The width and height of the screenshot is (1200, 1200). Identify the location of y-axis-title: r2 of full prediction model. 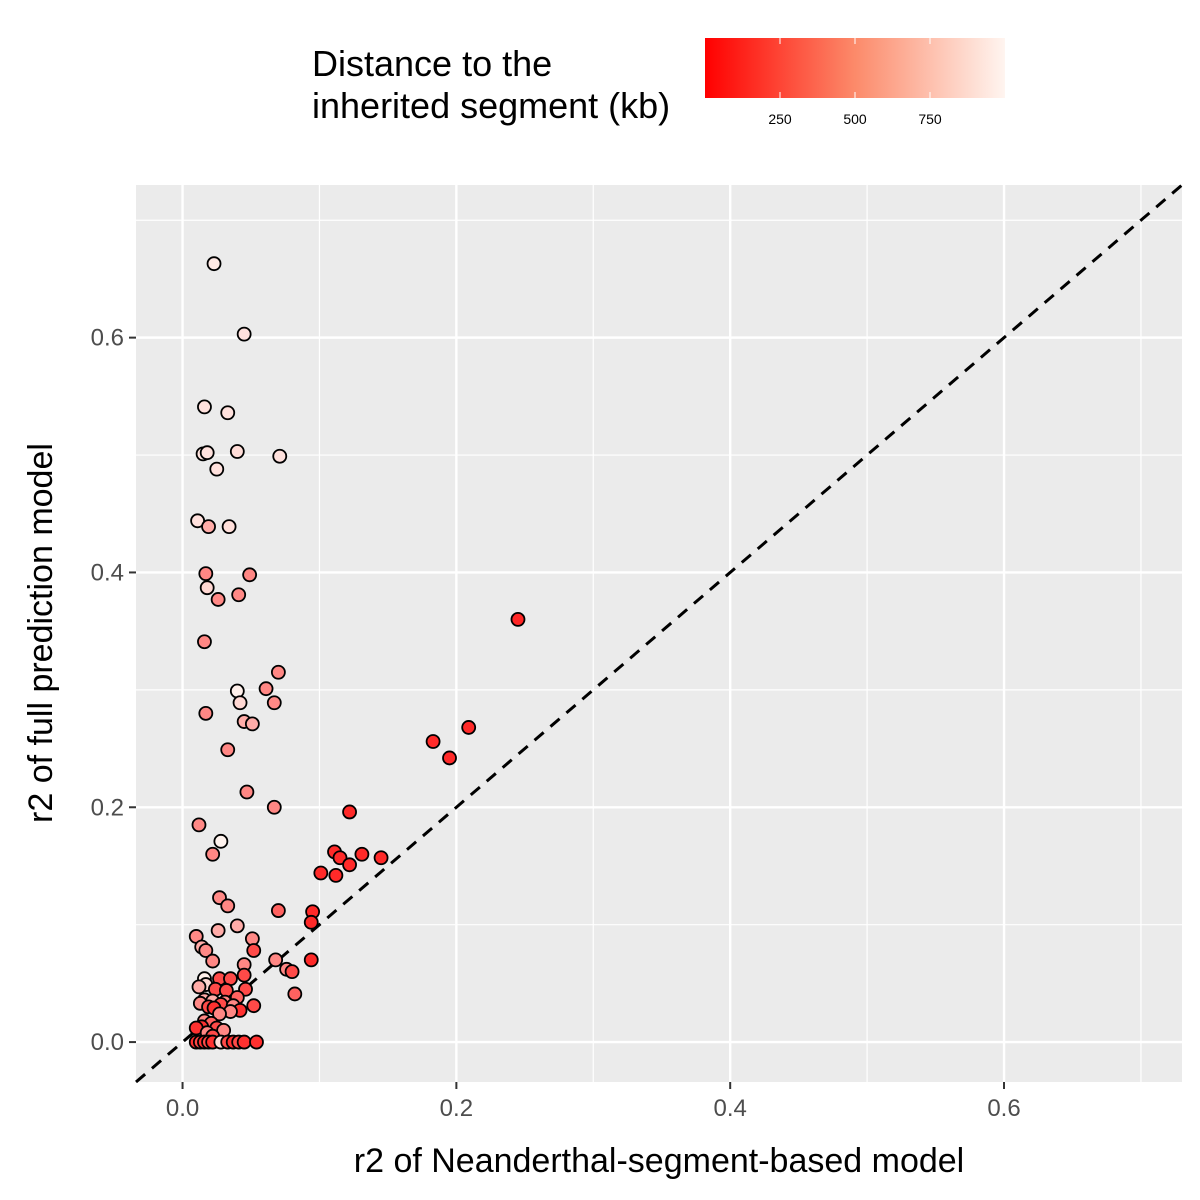
(41, 633).